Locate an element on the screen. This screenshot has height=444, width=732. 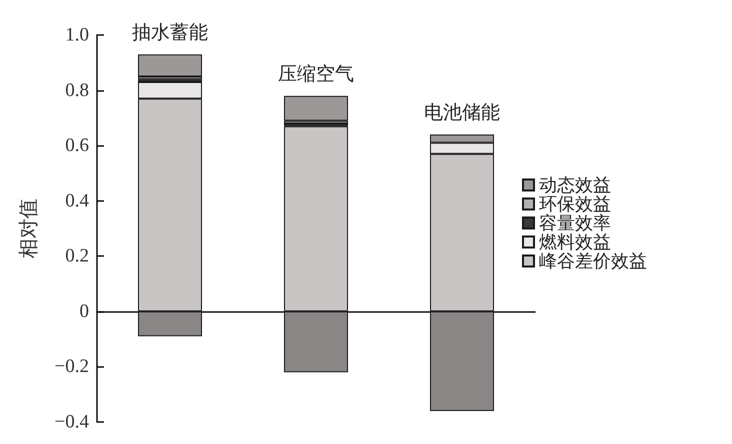
legend-label: 峰谷差价效益 is located at coordinates (593, 261).